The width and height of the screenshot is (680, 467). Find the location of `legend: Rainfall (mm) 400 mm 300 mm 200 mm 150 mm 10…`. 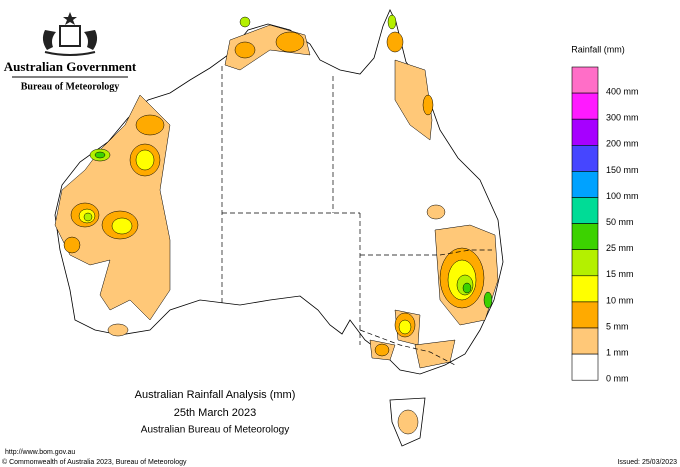

legend: Rainfall (mm) 400 mm 300 mm 200 mm 150 mm 10… is located at coordinates (604, 213).